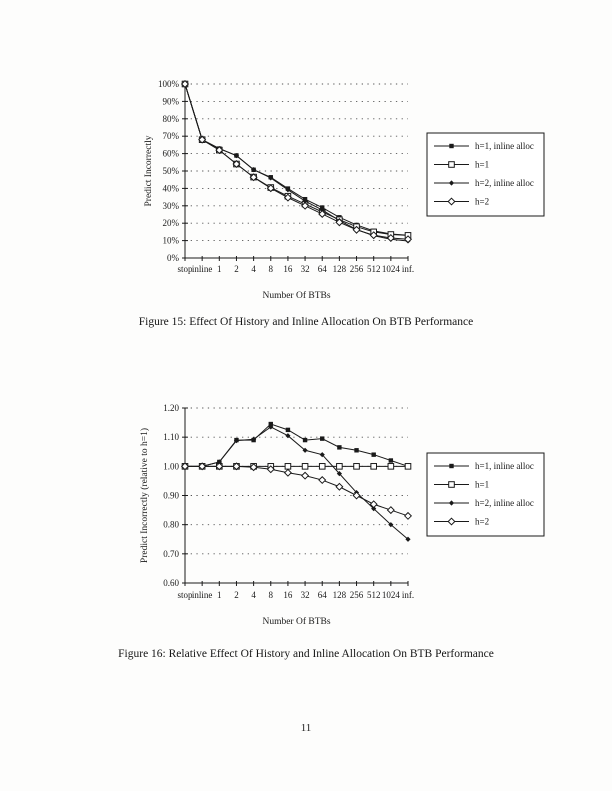 Image resolution: width=612 pixels, height=791 pixels. What do you see at coordinates (323, 269) in the screenshot?
I see `x-tick-label: 64` at bounding box center [323, 269].